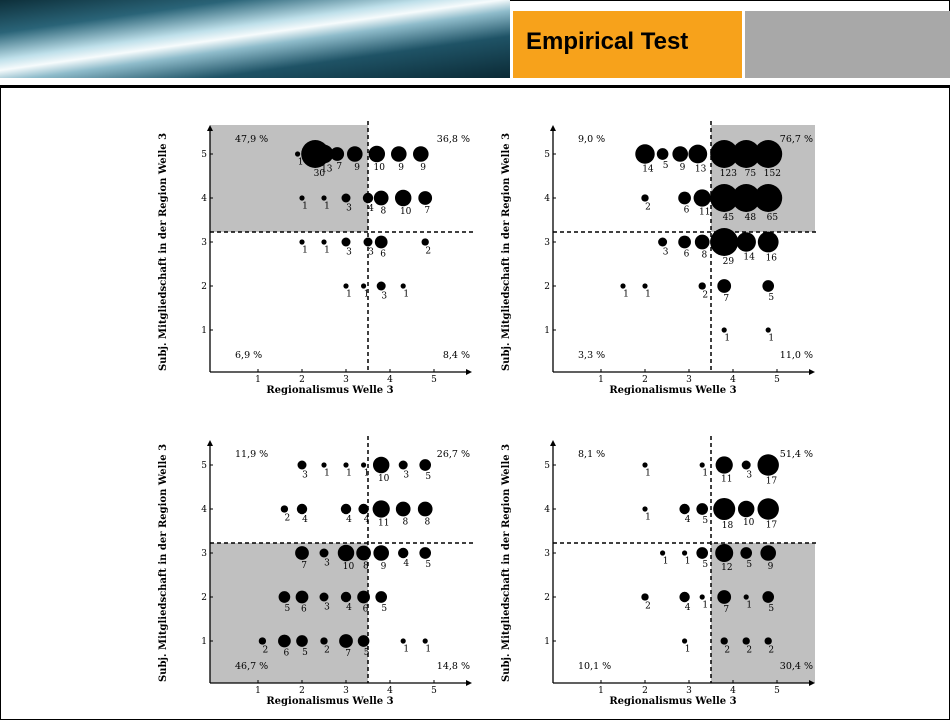 This screenshot has height=722, width=952. I want to click on quadrant-percent-top-left: 9,0 %, so click(591, 139).